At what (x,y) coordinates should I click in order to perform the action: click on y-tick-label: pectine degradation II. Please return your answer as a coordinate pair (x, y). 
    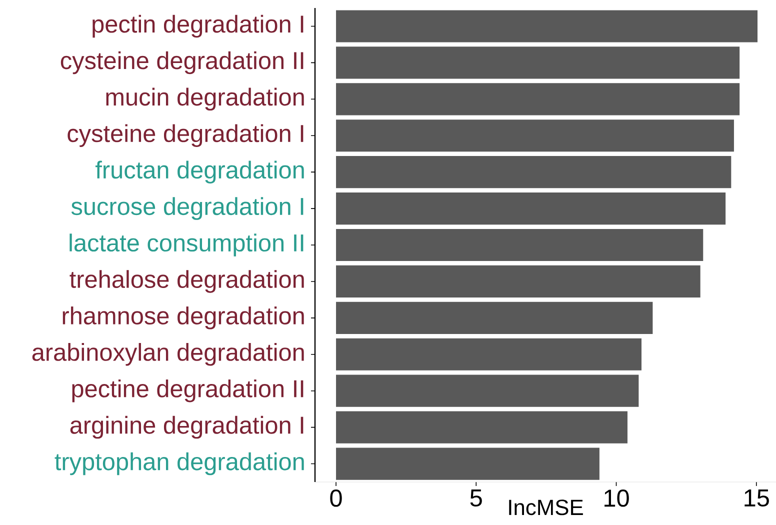
    Looking at the image, I should click on (188, 390).